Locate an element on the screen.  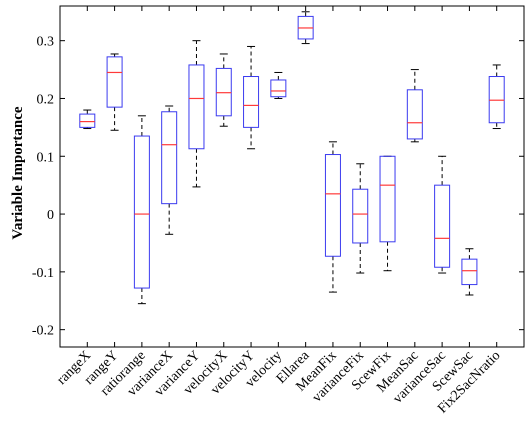
y-tick-label: 0.2 is located at coordinates (46, 99).